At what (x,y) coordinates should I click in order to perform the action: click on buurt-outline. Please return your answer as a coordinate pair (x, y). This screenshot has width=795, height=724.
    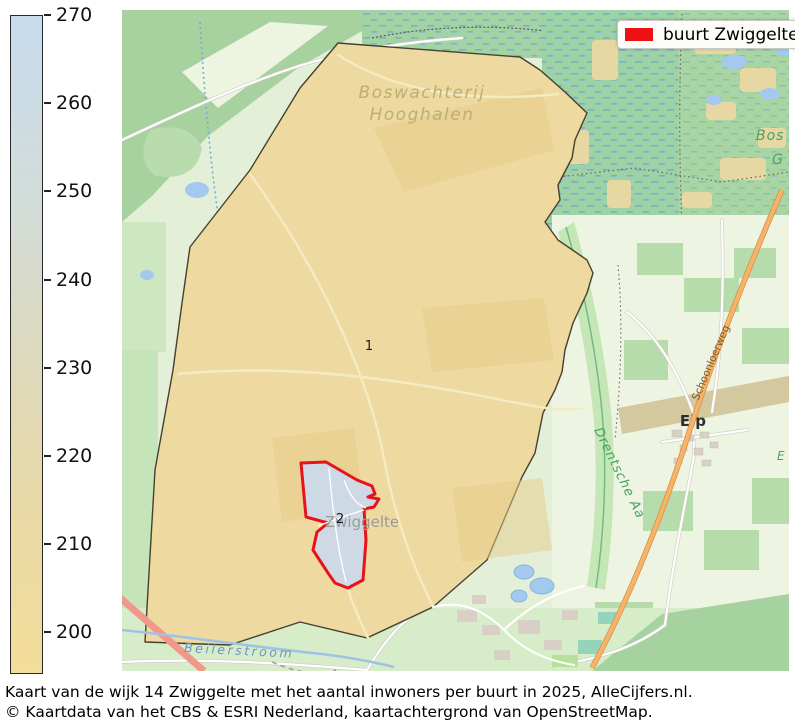
    Looking at the image, I should click on (340, 525).